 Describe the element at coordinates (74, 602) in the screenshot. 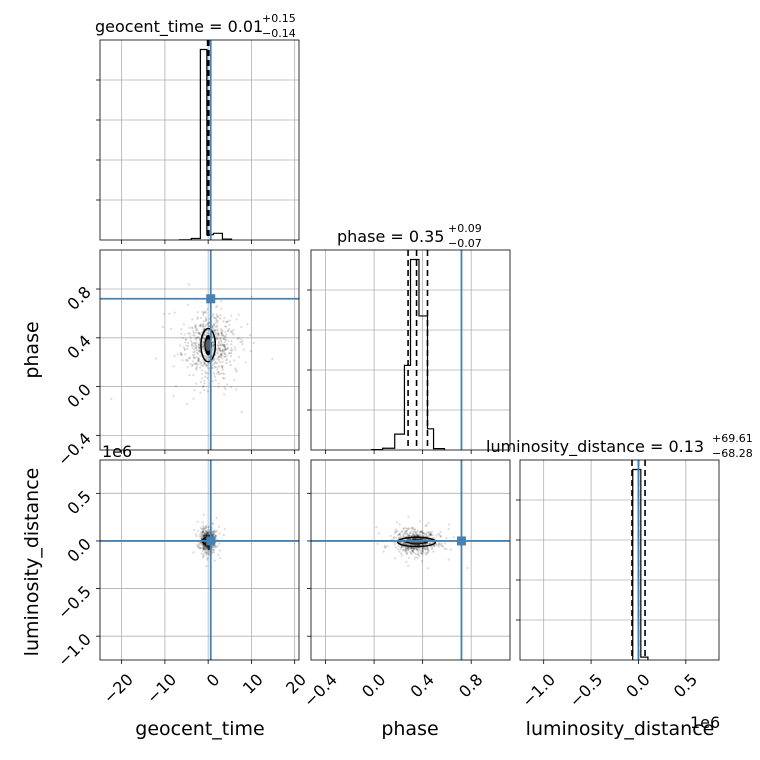

I see `tick-label-y-luminosity-distance: −0.5` at that location.